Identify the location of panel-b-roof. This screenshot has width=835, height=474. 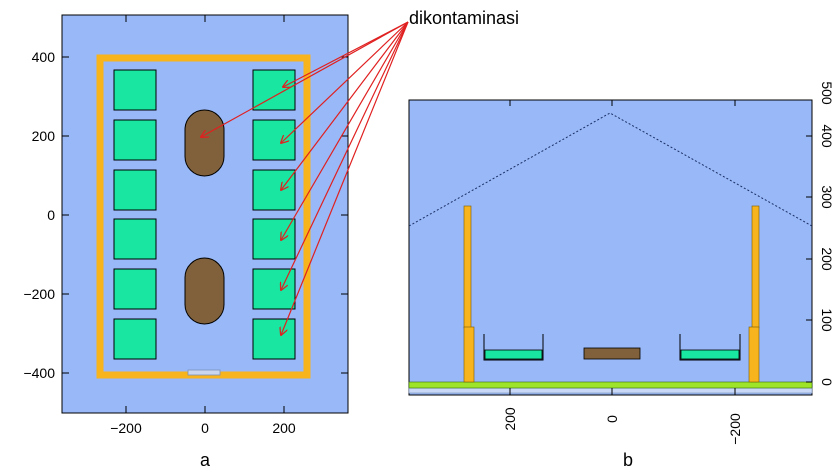
(610, 169).